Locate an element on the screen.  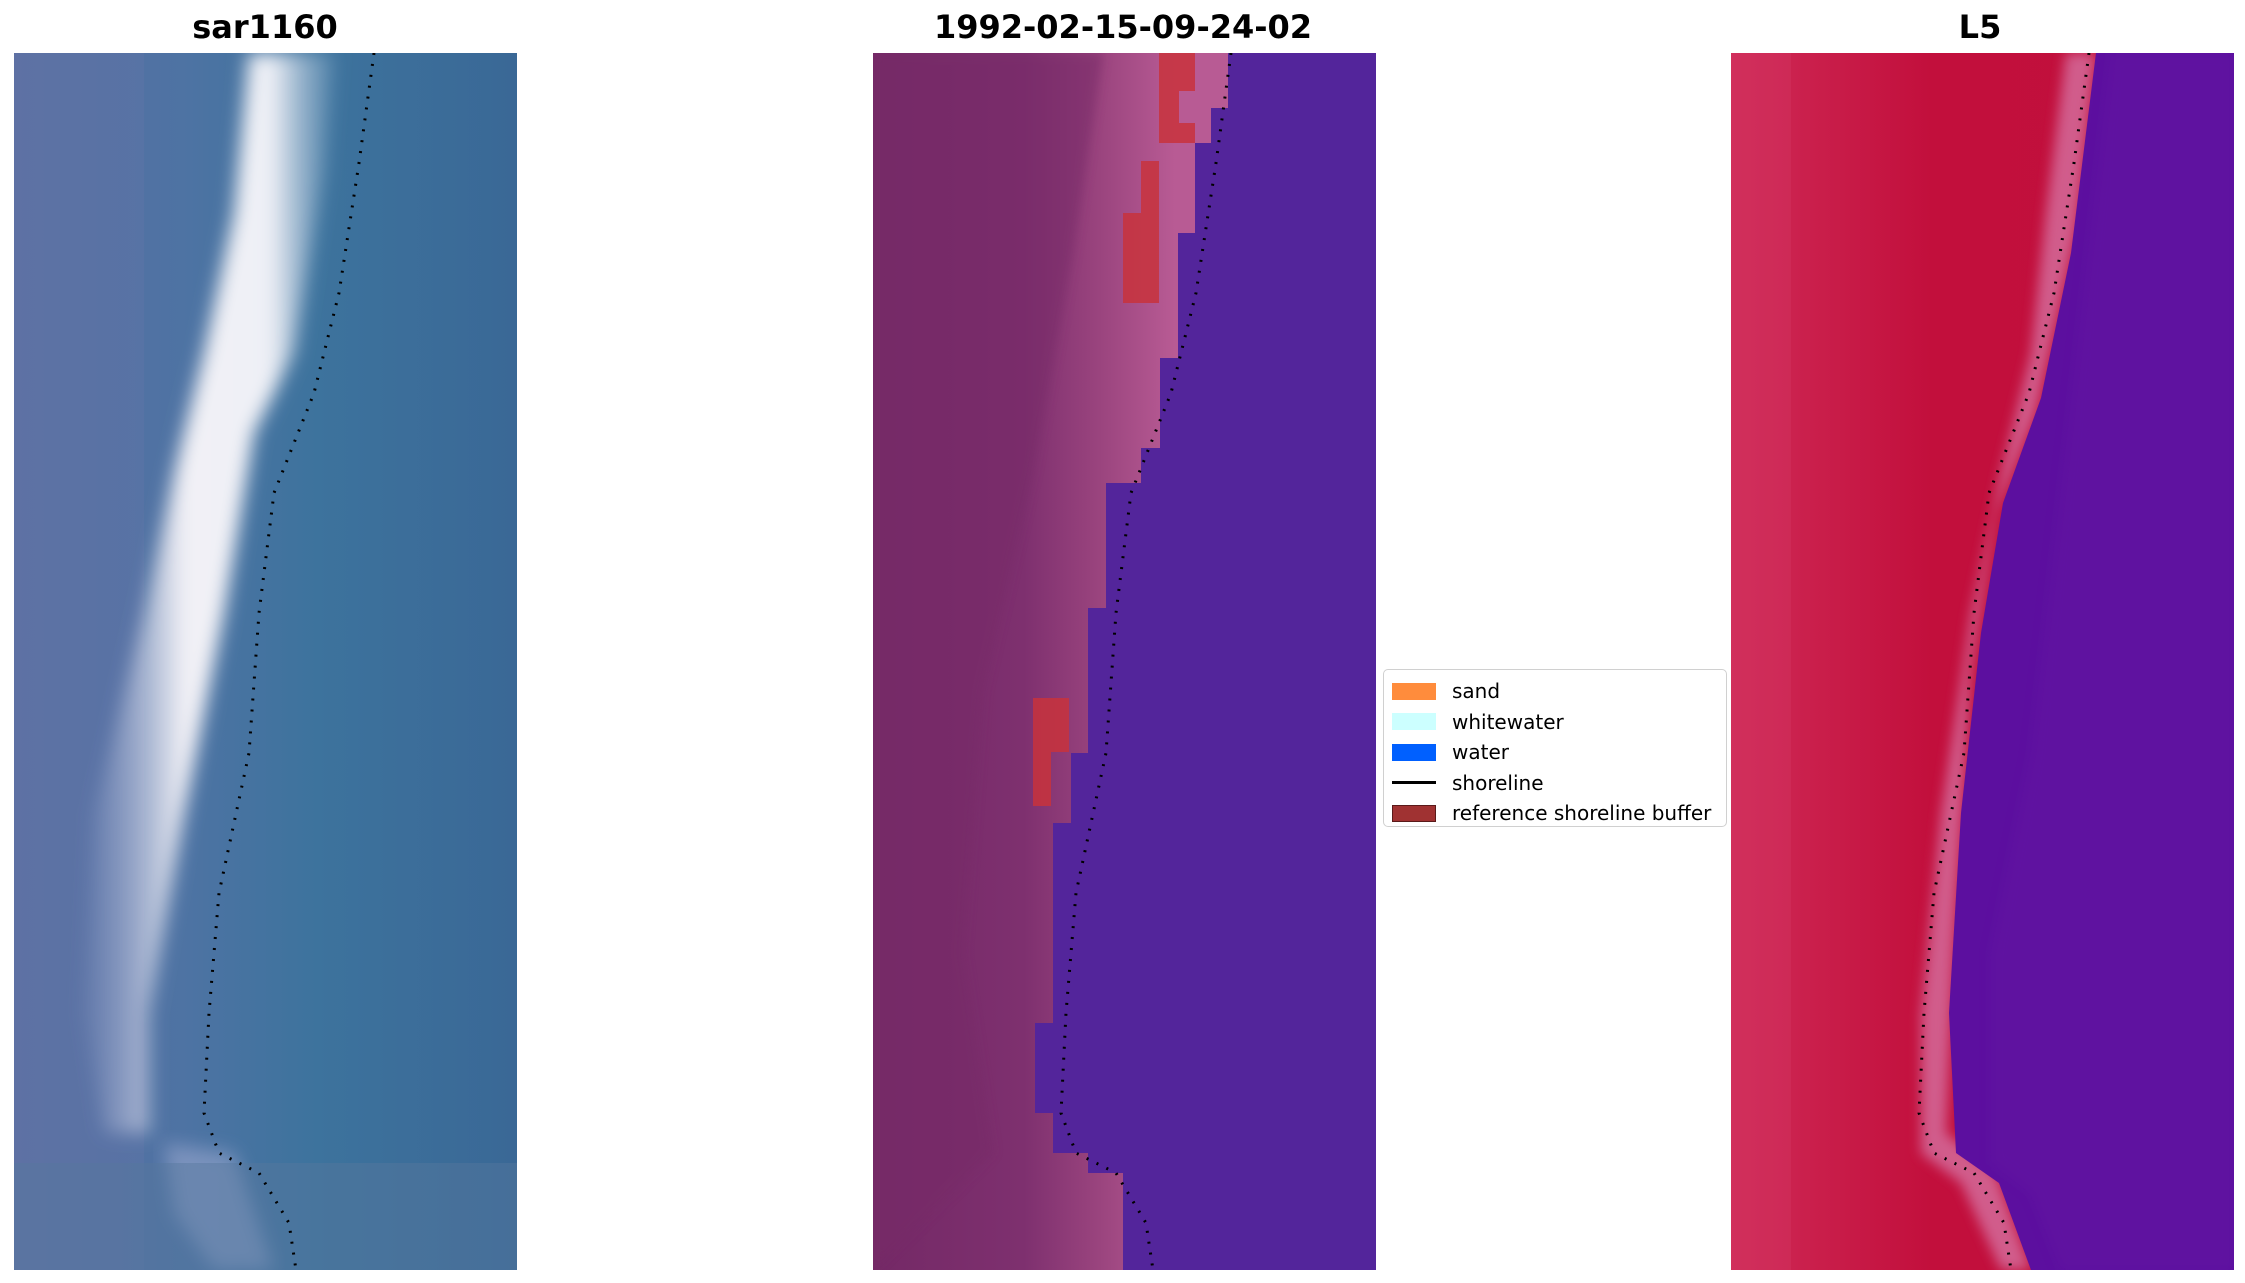
legend-item-sand: sand is located at coordinates (1555, 691).